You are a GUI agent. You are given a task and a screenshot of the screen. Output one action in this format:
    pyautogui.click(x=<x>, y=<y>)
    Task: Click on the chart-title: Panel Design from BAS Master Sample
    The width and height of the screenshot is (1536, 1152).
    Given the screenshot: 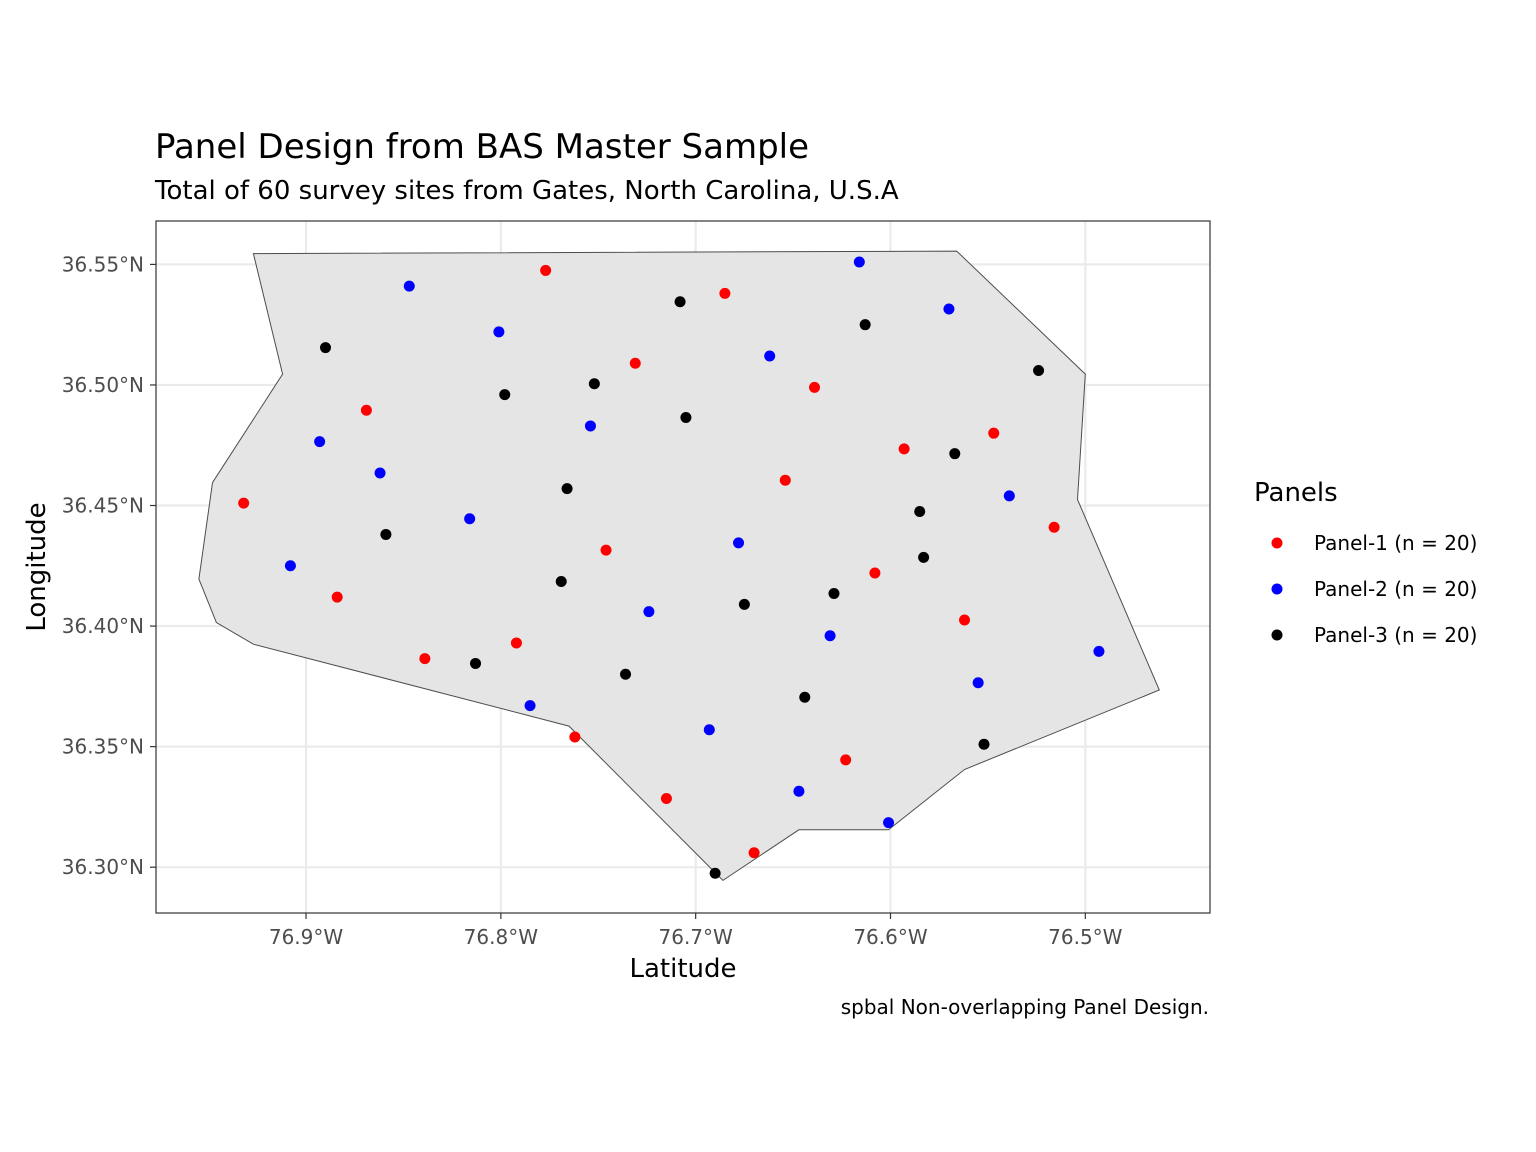 What is the action you would take?
    pyautogui.click(x=482, y=147)
    